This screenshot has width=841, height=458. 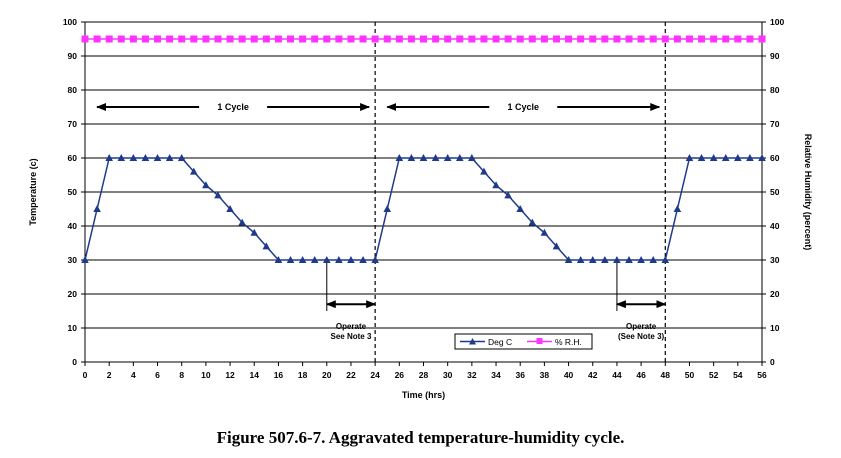 I want to click on x-tick-label: 52, so click(x=714, y=375).